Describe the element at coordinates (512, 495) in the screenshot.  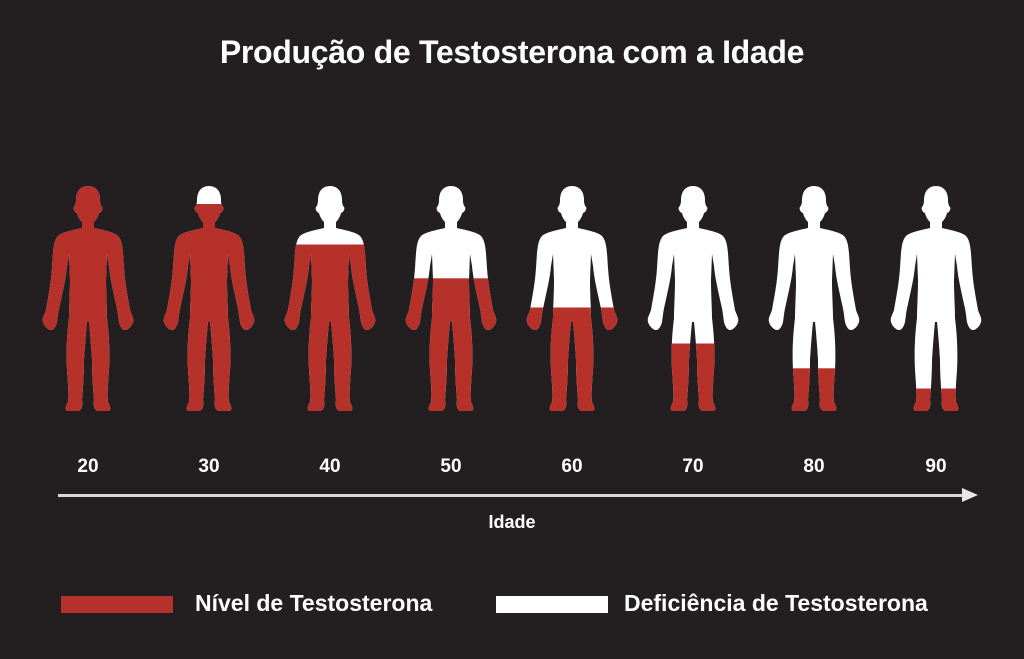
I see `x-axis-line` at that location.